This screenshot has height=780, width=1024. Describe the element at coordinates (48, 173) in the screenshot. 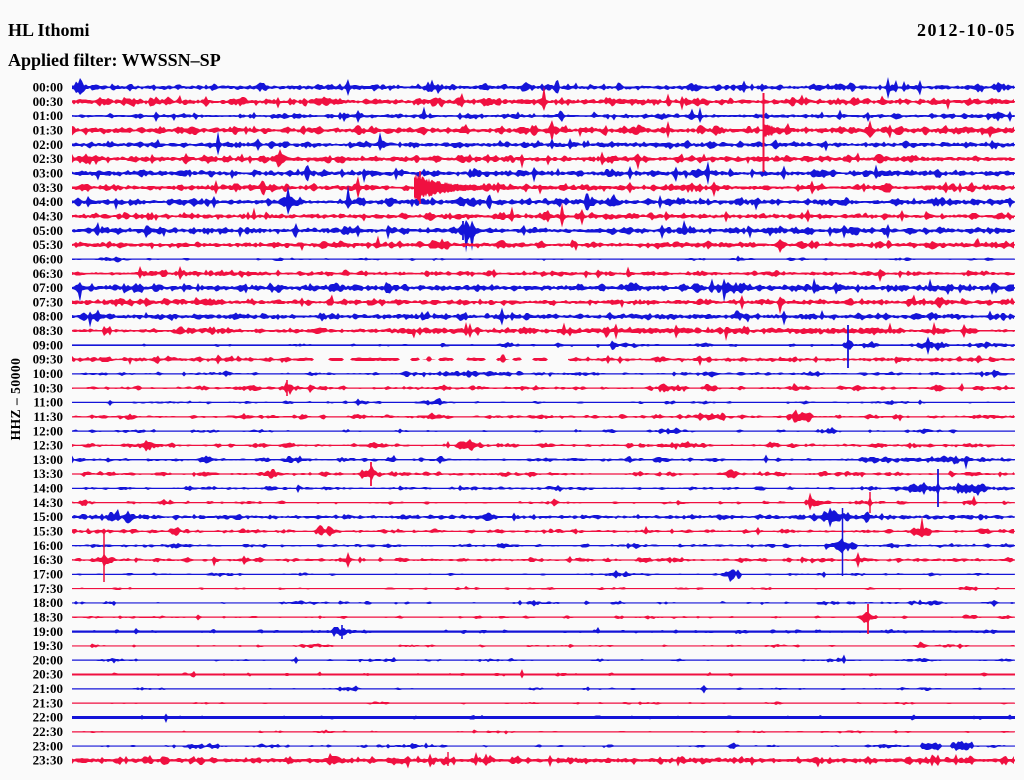

I see `svg-text: 03:00` at that location.